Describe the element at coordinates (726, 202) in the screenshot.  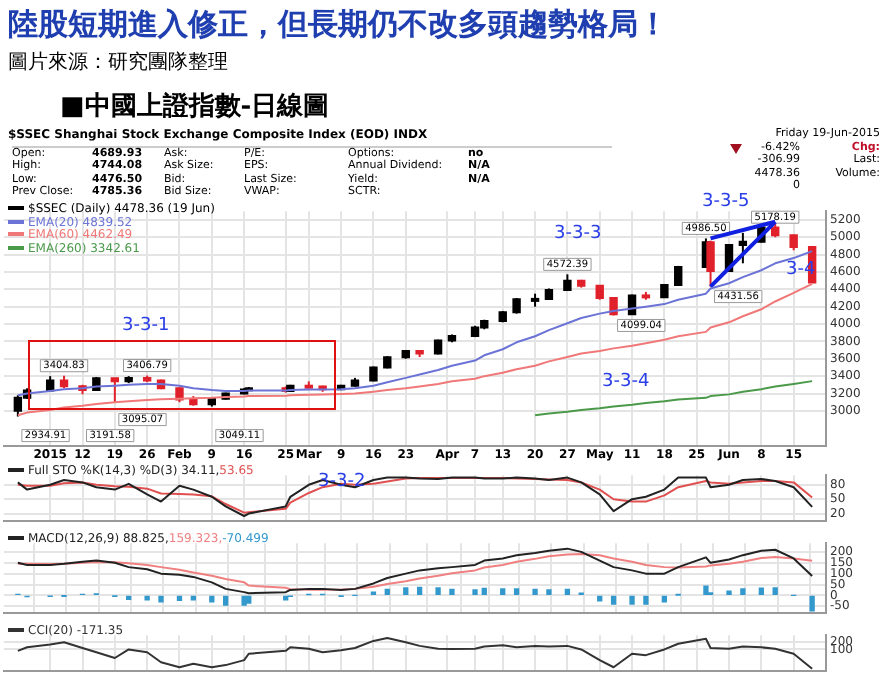
I see `annotation: 3-3-5` at that location.